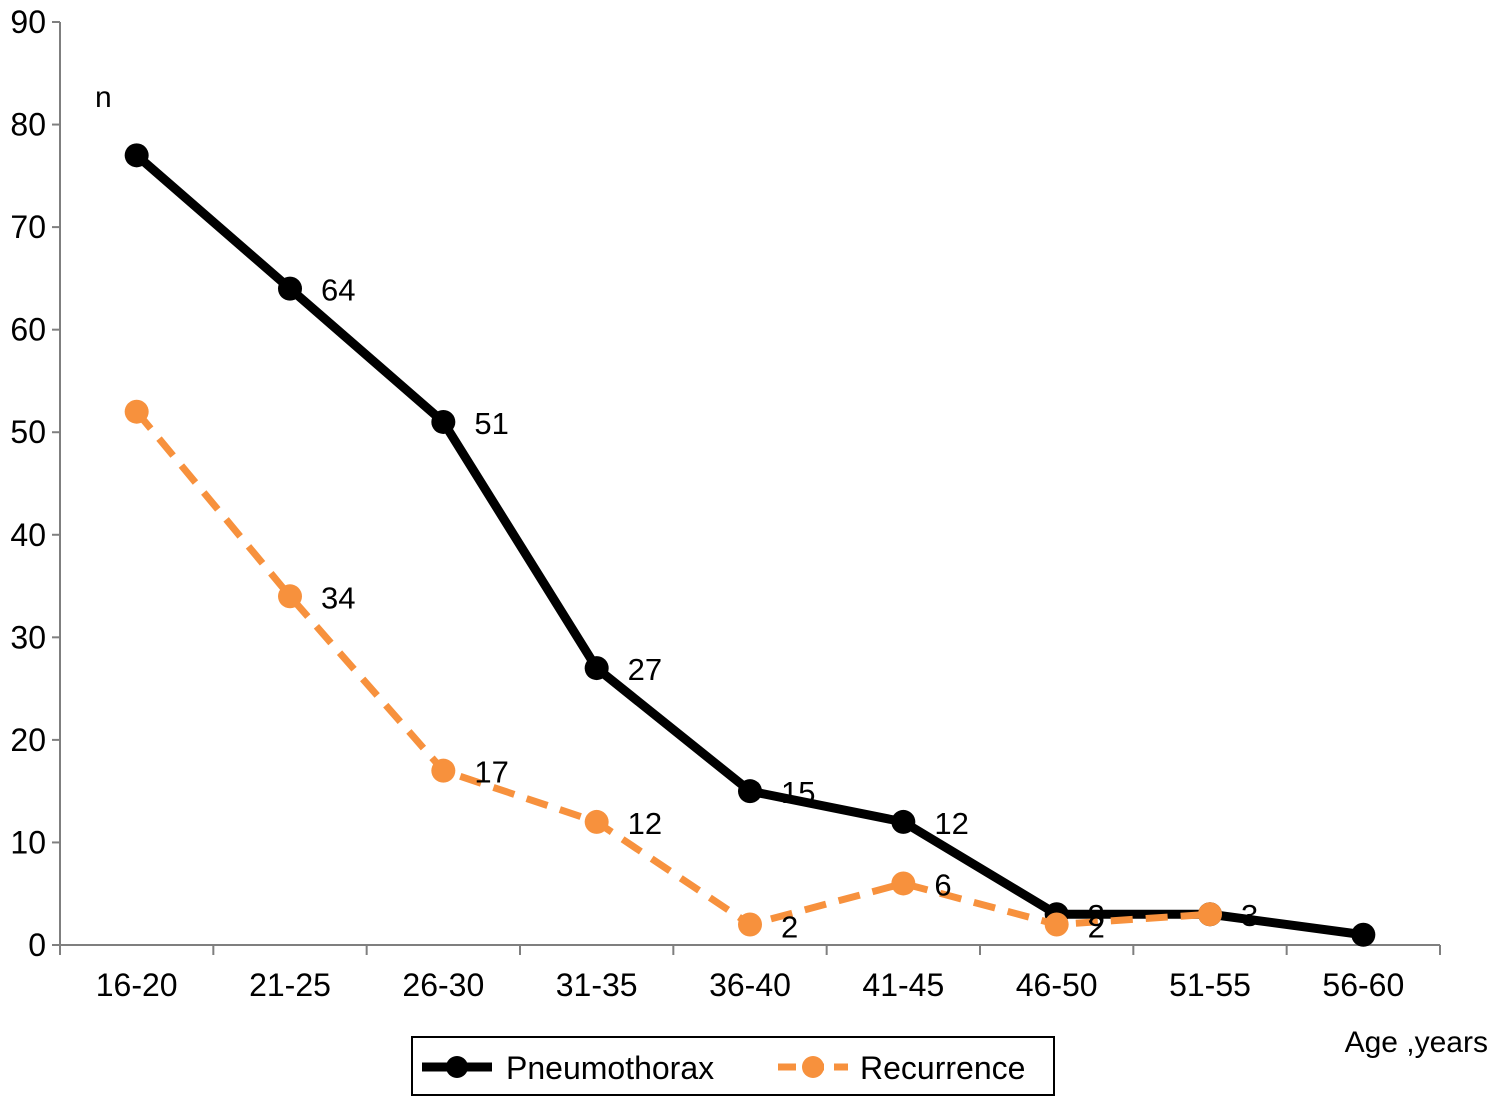 This screenshot has width=1499, height=1100. What do you see at coordinates (1416, 1042) in the screenshot?
I see `x-axis-title: Age ,years` at bounding box center [1416, 1042].